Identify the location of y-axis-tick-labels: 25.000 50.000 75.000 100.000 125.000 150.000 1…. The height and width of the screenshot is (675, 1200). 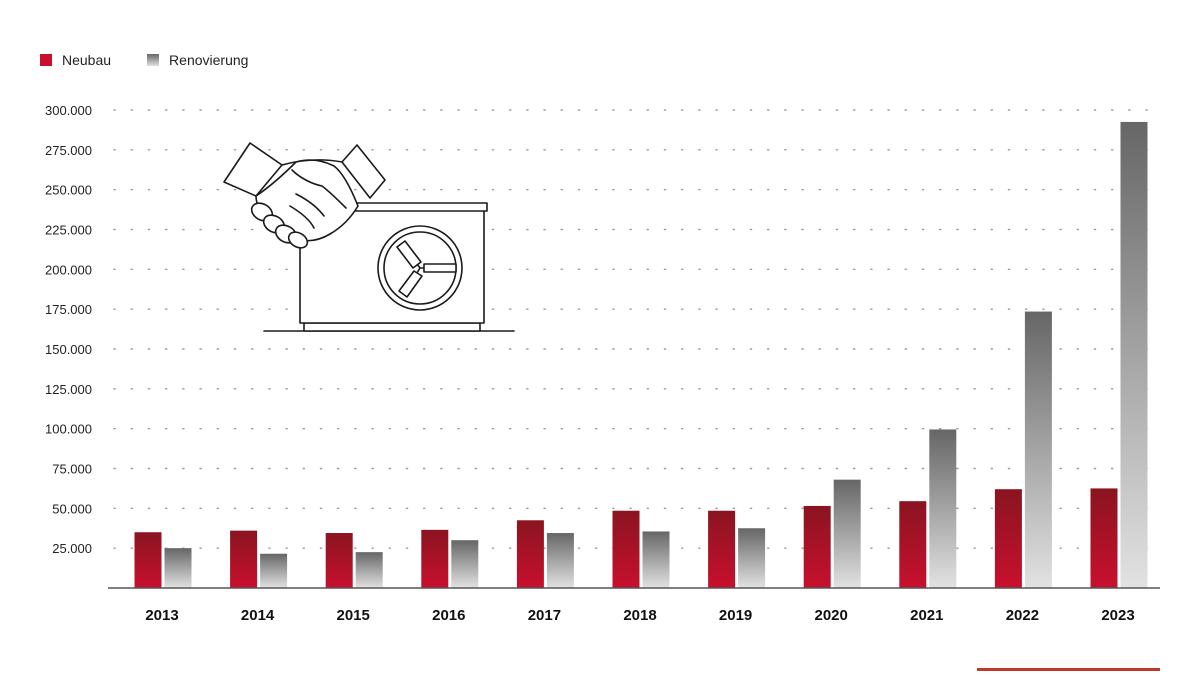
(68, 329).